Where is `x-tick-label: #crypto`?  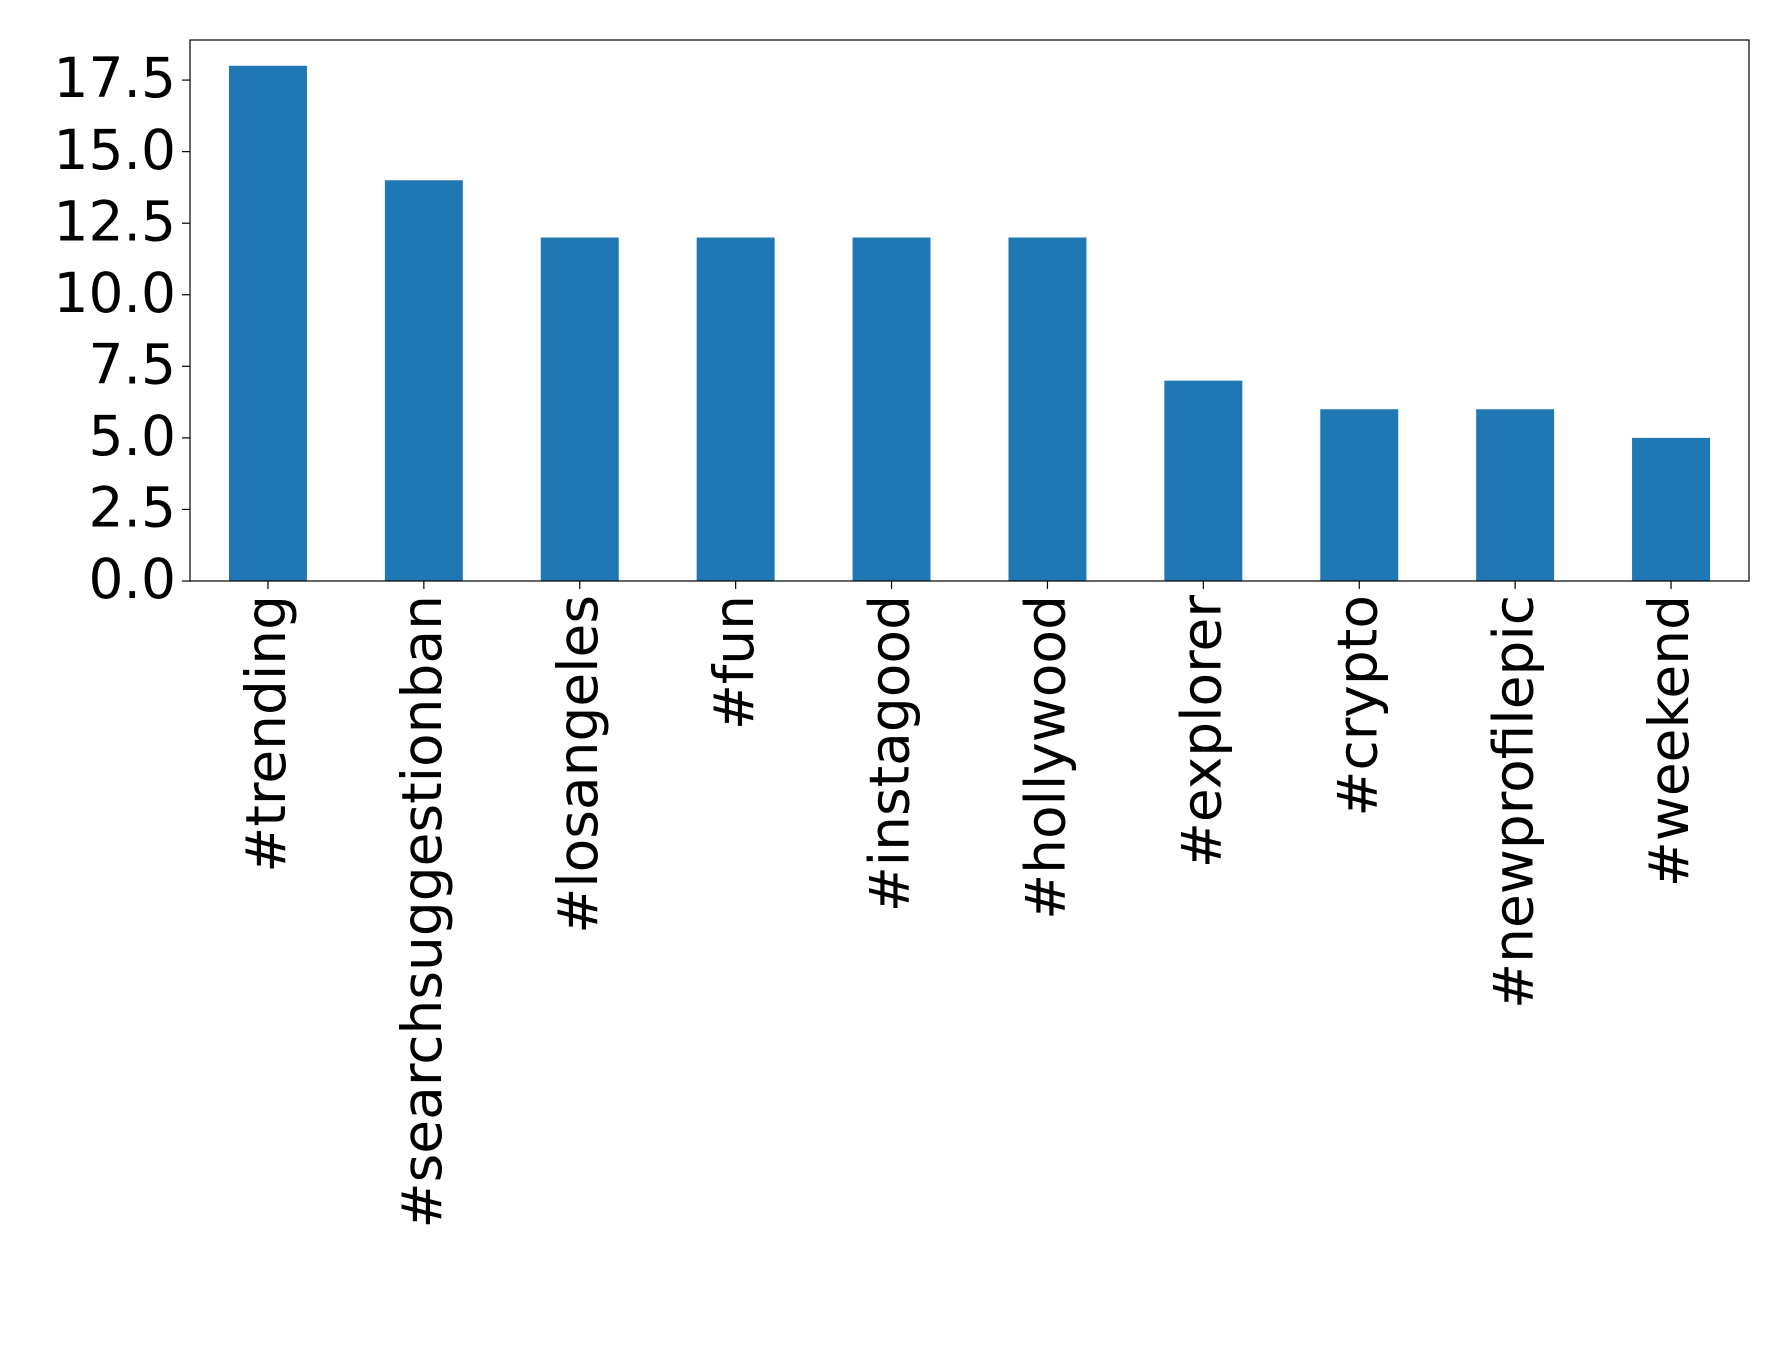
x-tick-label: #crypto is located at coordinates (1357, 706).